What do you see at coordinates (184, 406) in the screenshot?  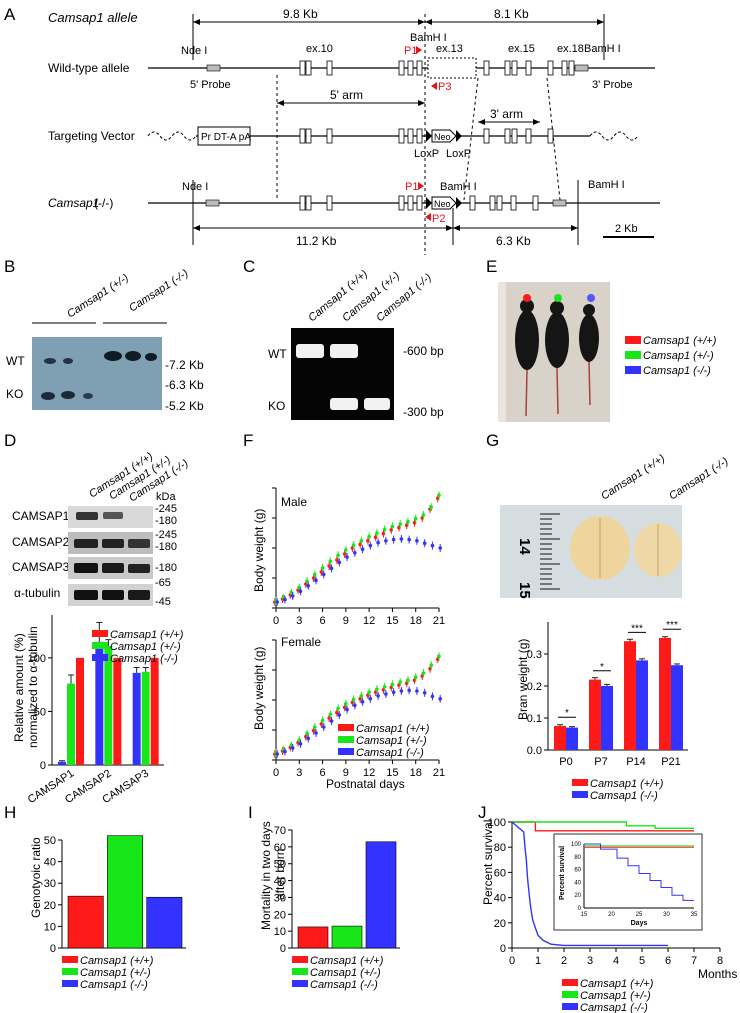 I see `b-marker-3: -5.2 Kb` at bounding box center [184, 406].